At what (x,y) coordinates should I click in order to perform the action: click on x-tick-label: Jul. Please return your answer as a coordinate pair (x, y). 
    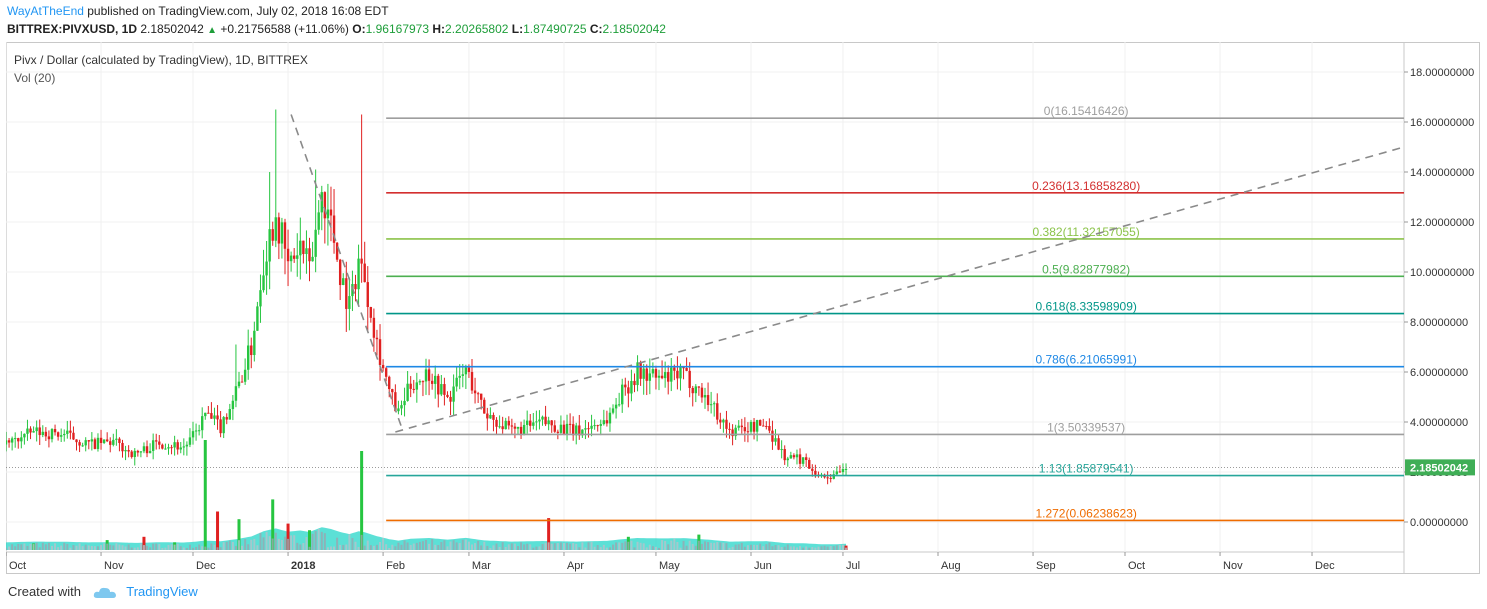
    Looking at the image, I should click on (853, 566).